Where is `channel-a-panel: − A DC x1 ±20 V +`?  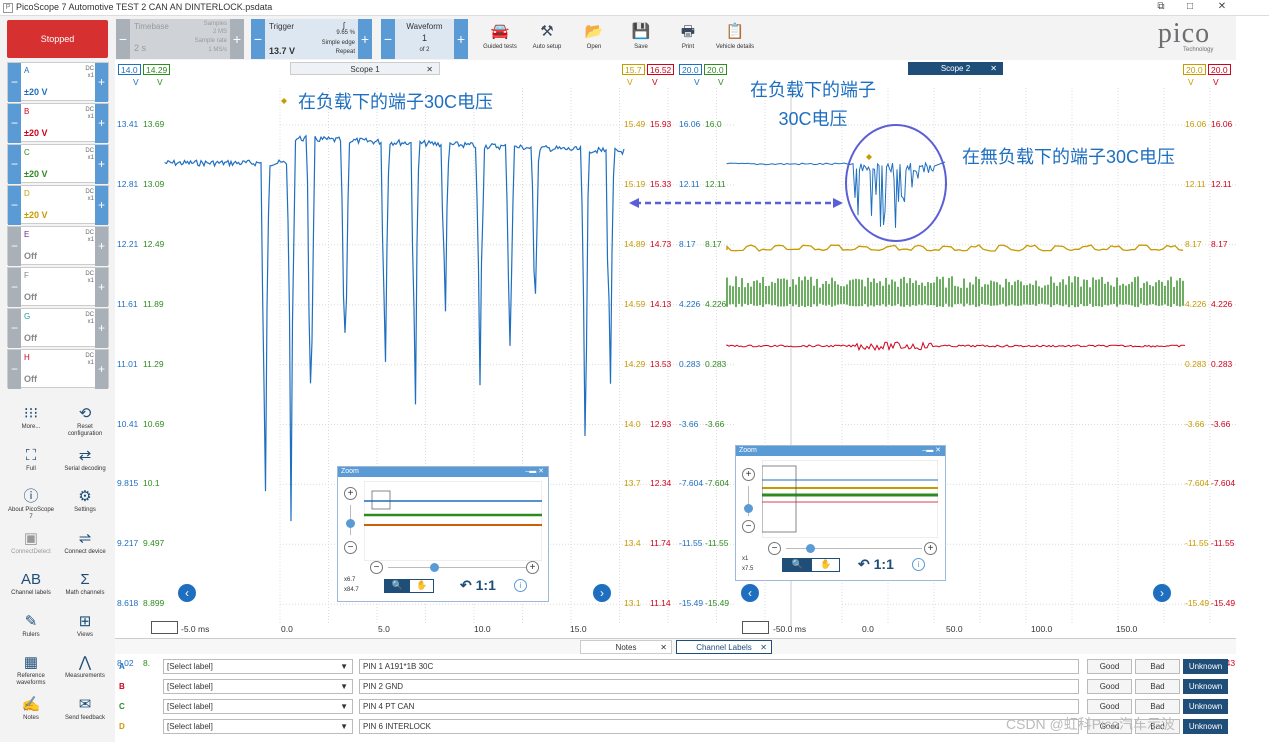
channel-a-panel: − A DC x1 ±20 V + is located at coordinates (58, 82).